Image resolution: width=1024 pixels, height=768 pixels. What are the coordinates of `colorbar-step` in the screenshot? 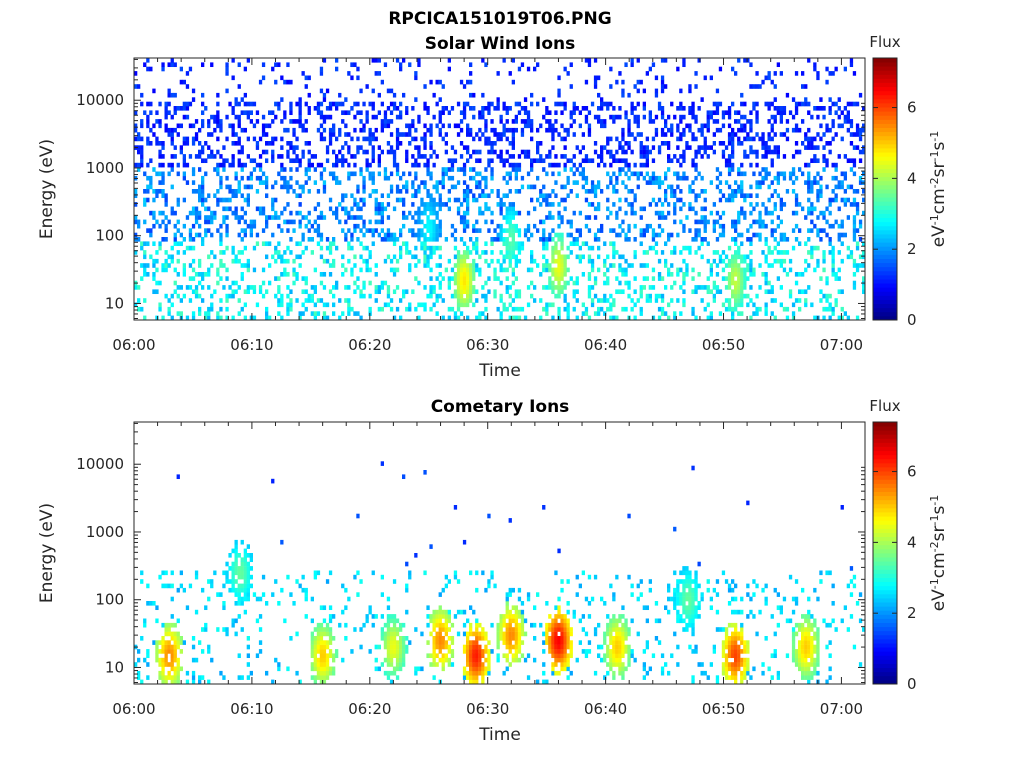 It's located at (885, 232).